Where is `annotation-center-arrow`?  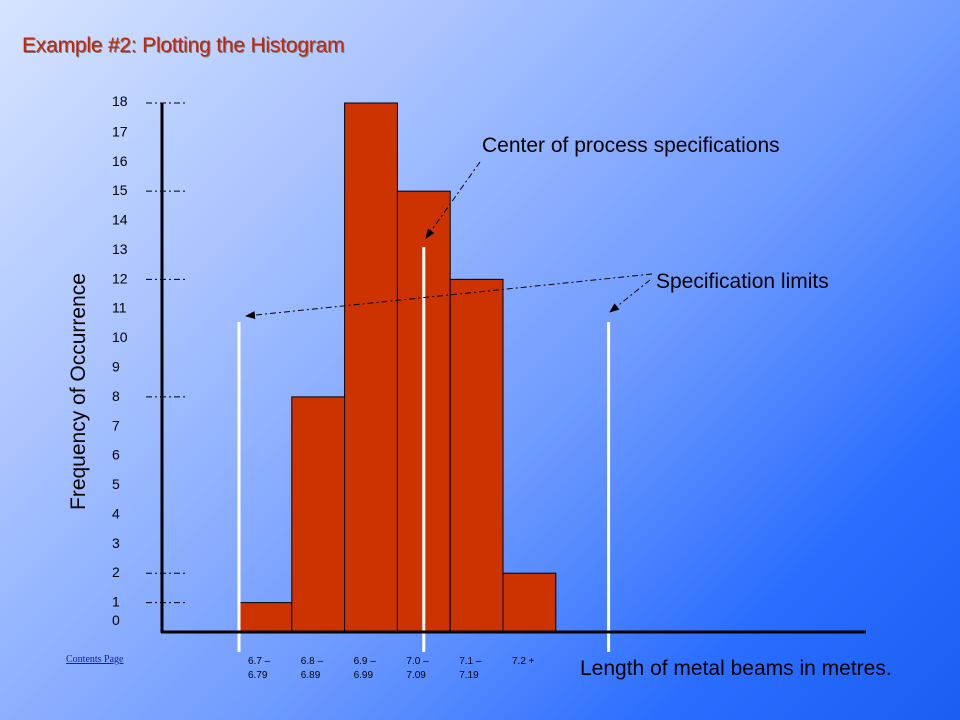
annotation-center-arrow is located at coordinates (453, 200).